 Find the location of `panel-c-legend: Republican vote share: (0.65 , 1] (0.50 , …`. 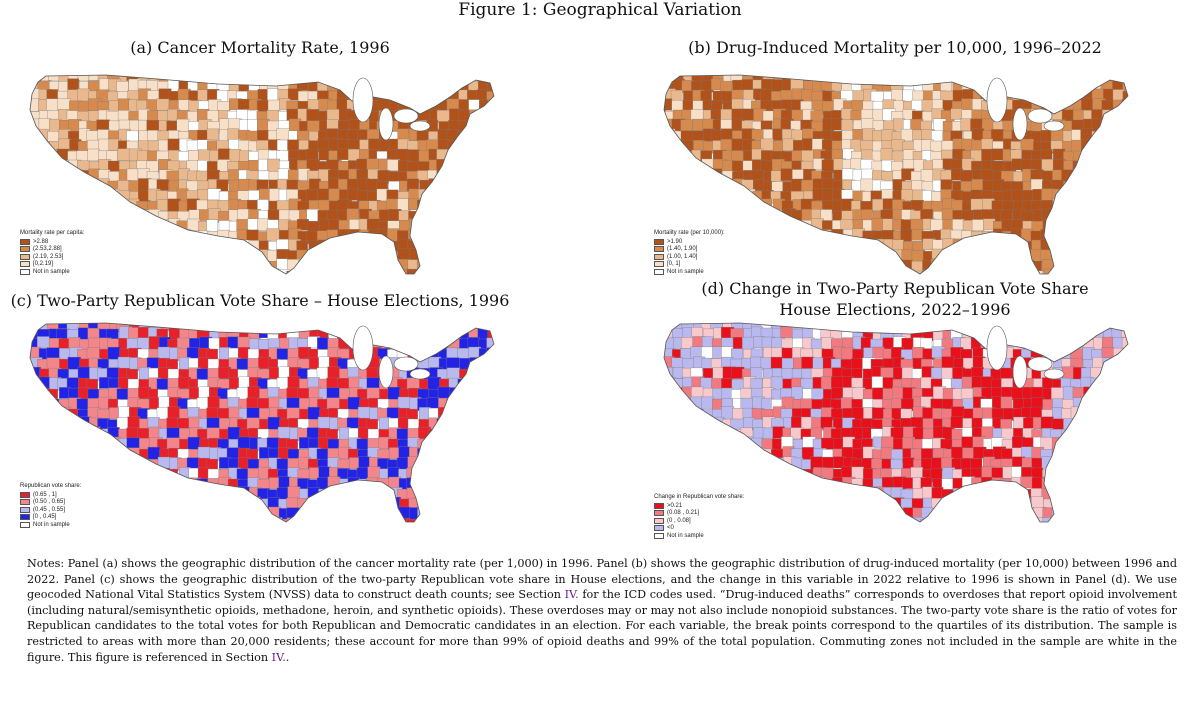

panel-c-legend: Republican vote share: (0.65 , 1] (0.50 , … is located at coordinates (50, 505).